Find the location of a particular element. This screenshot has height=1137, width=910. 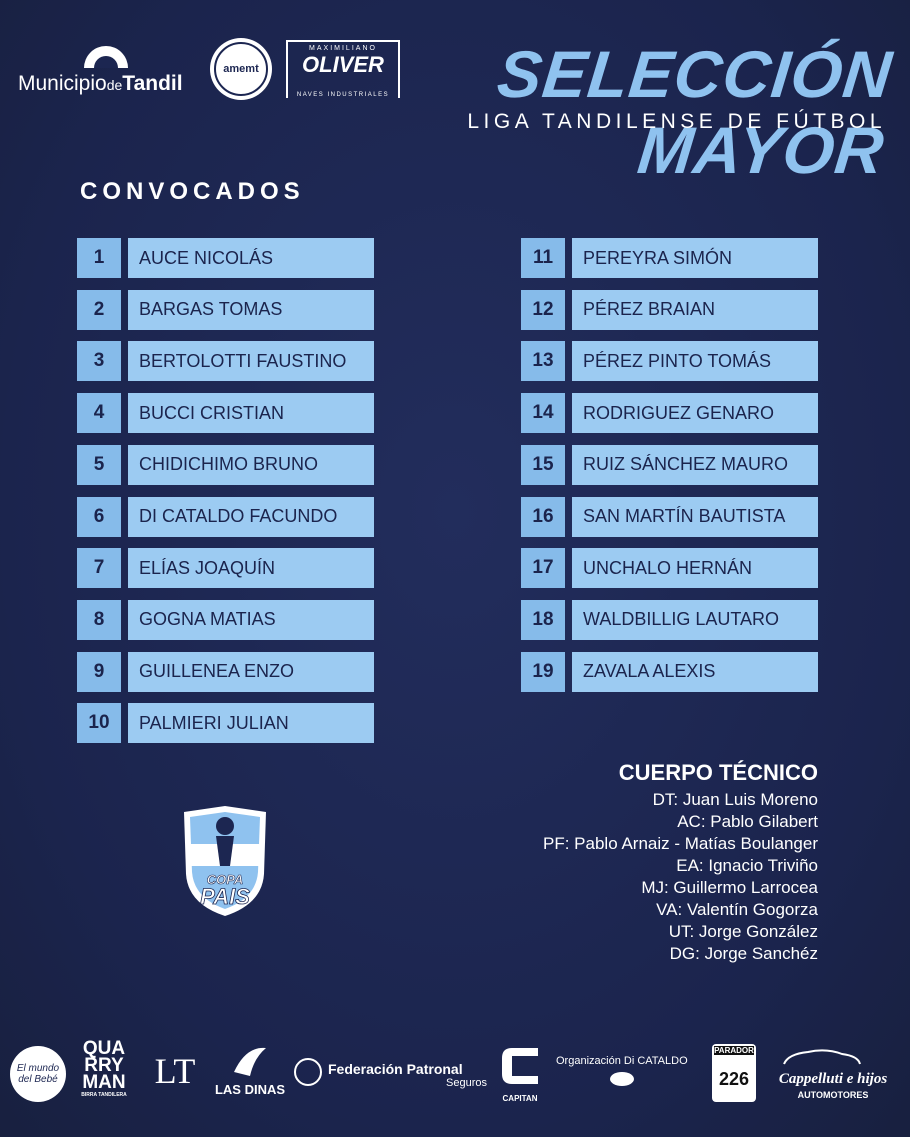

player-name: PÉREZ PINTO TOMÁS is located at coordinates (695, 361).